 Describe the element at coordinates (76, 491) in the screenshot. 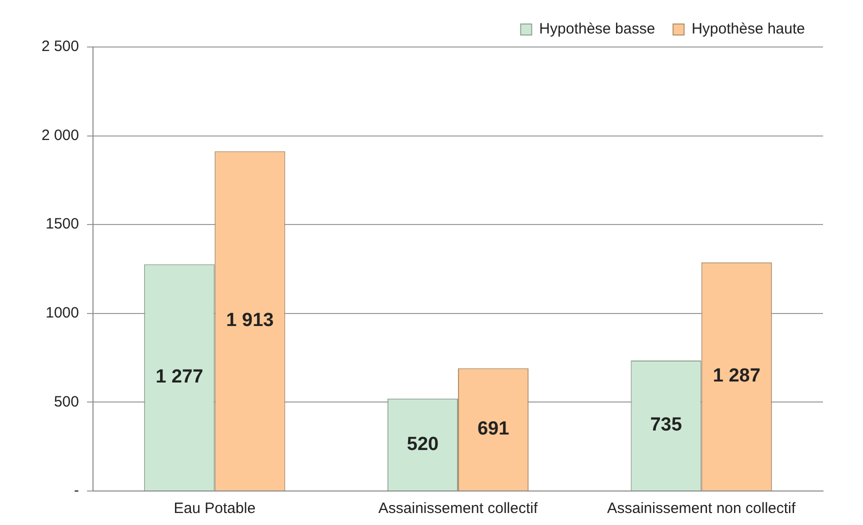

I see `y-tick-label: -` at that location.